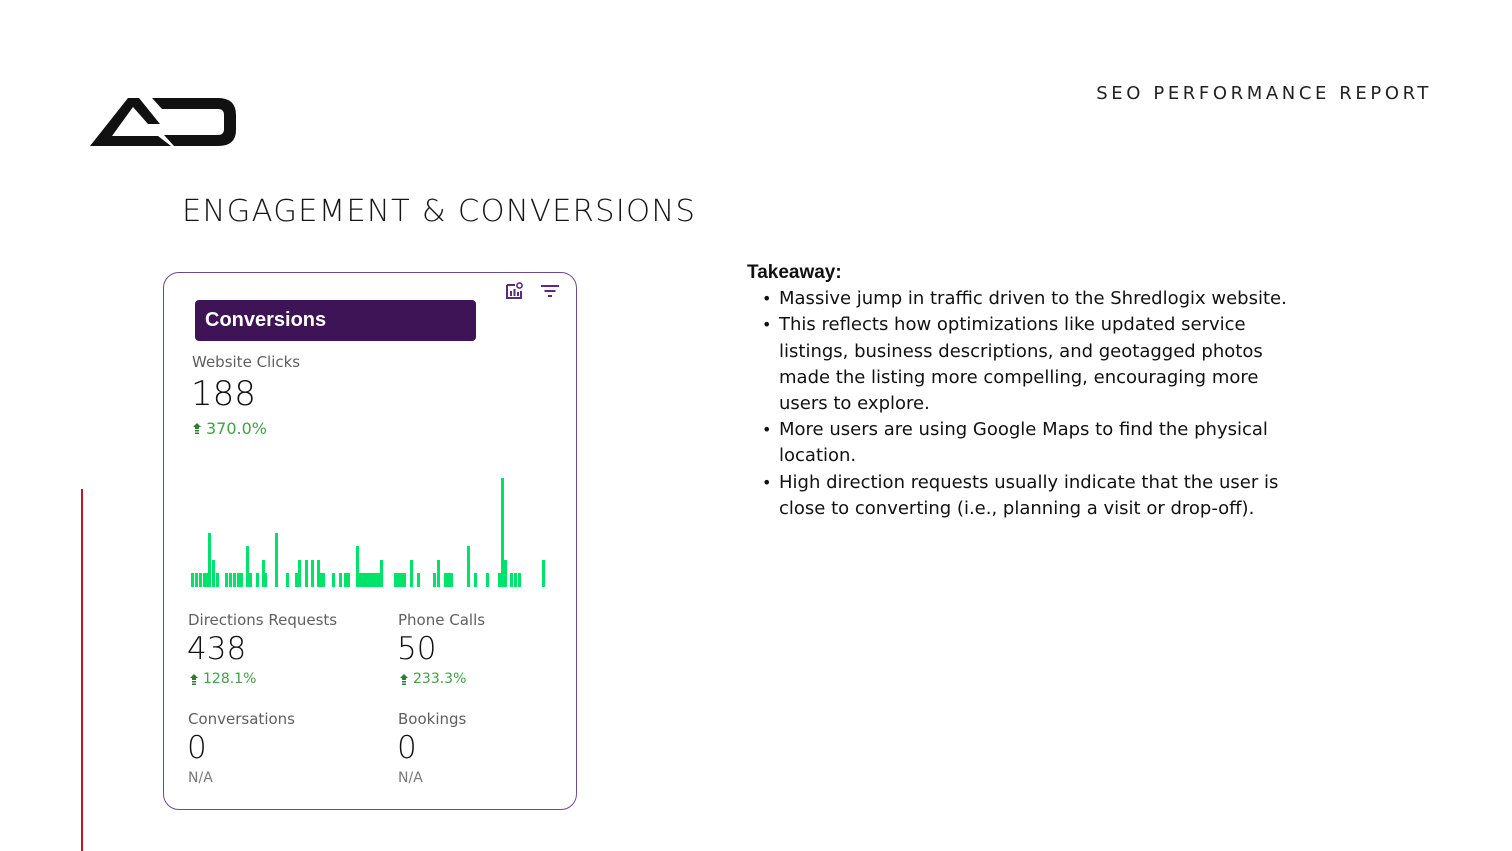 This screenshot has height=851, width=1512. Describe the element at coordinates (237, 428) in the screenshot. I see `website-clicks-change-text: 370.0%` at that location.